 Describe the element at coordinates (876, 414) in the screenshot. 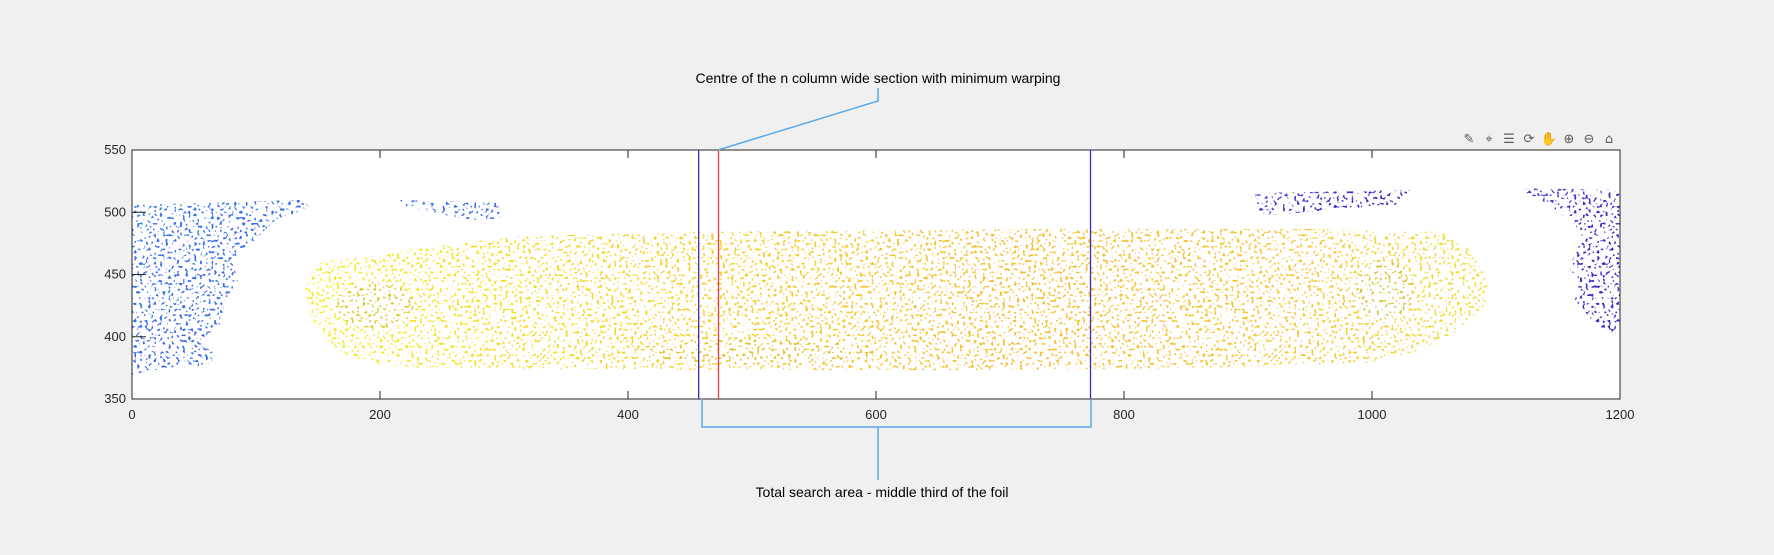

I see `x-tick-label: 600` at that location.